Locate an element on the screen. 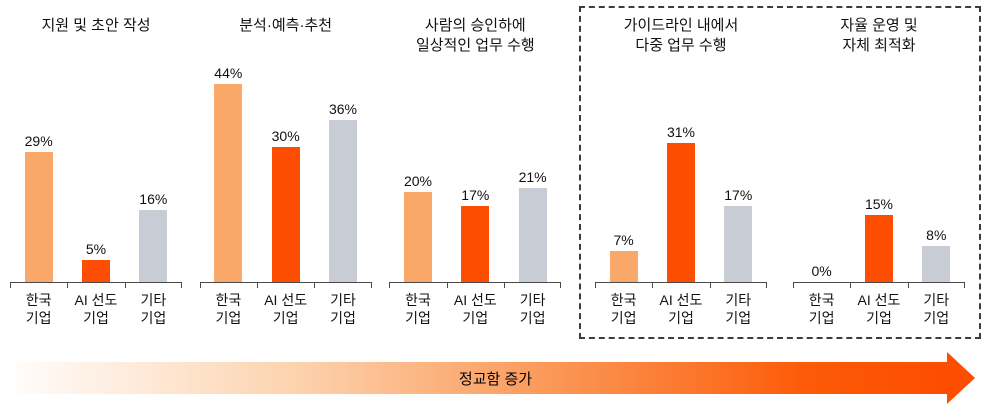 The image size is (991, 416). bar-column: 7% is located at coordinates (623, 256).